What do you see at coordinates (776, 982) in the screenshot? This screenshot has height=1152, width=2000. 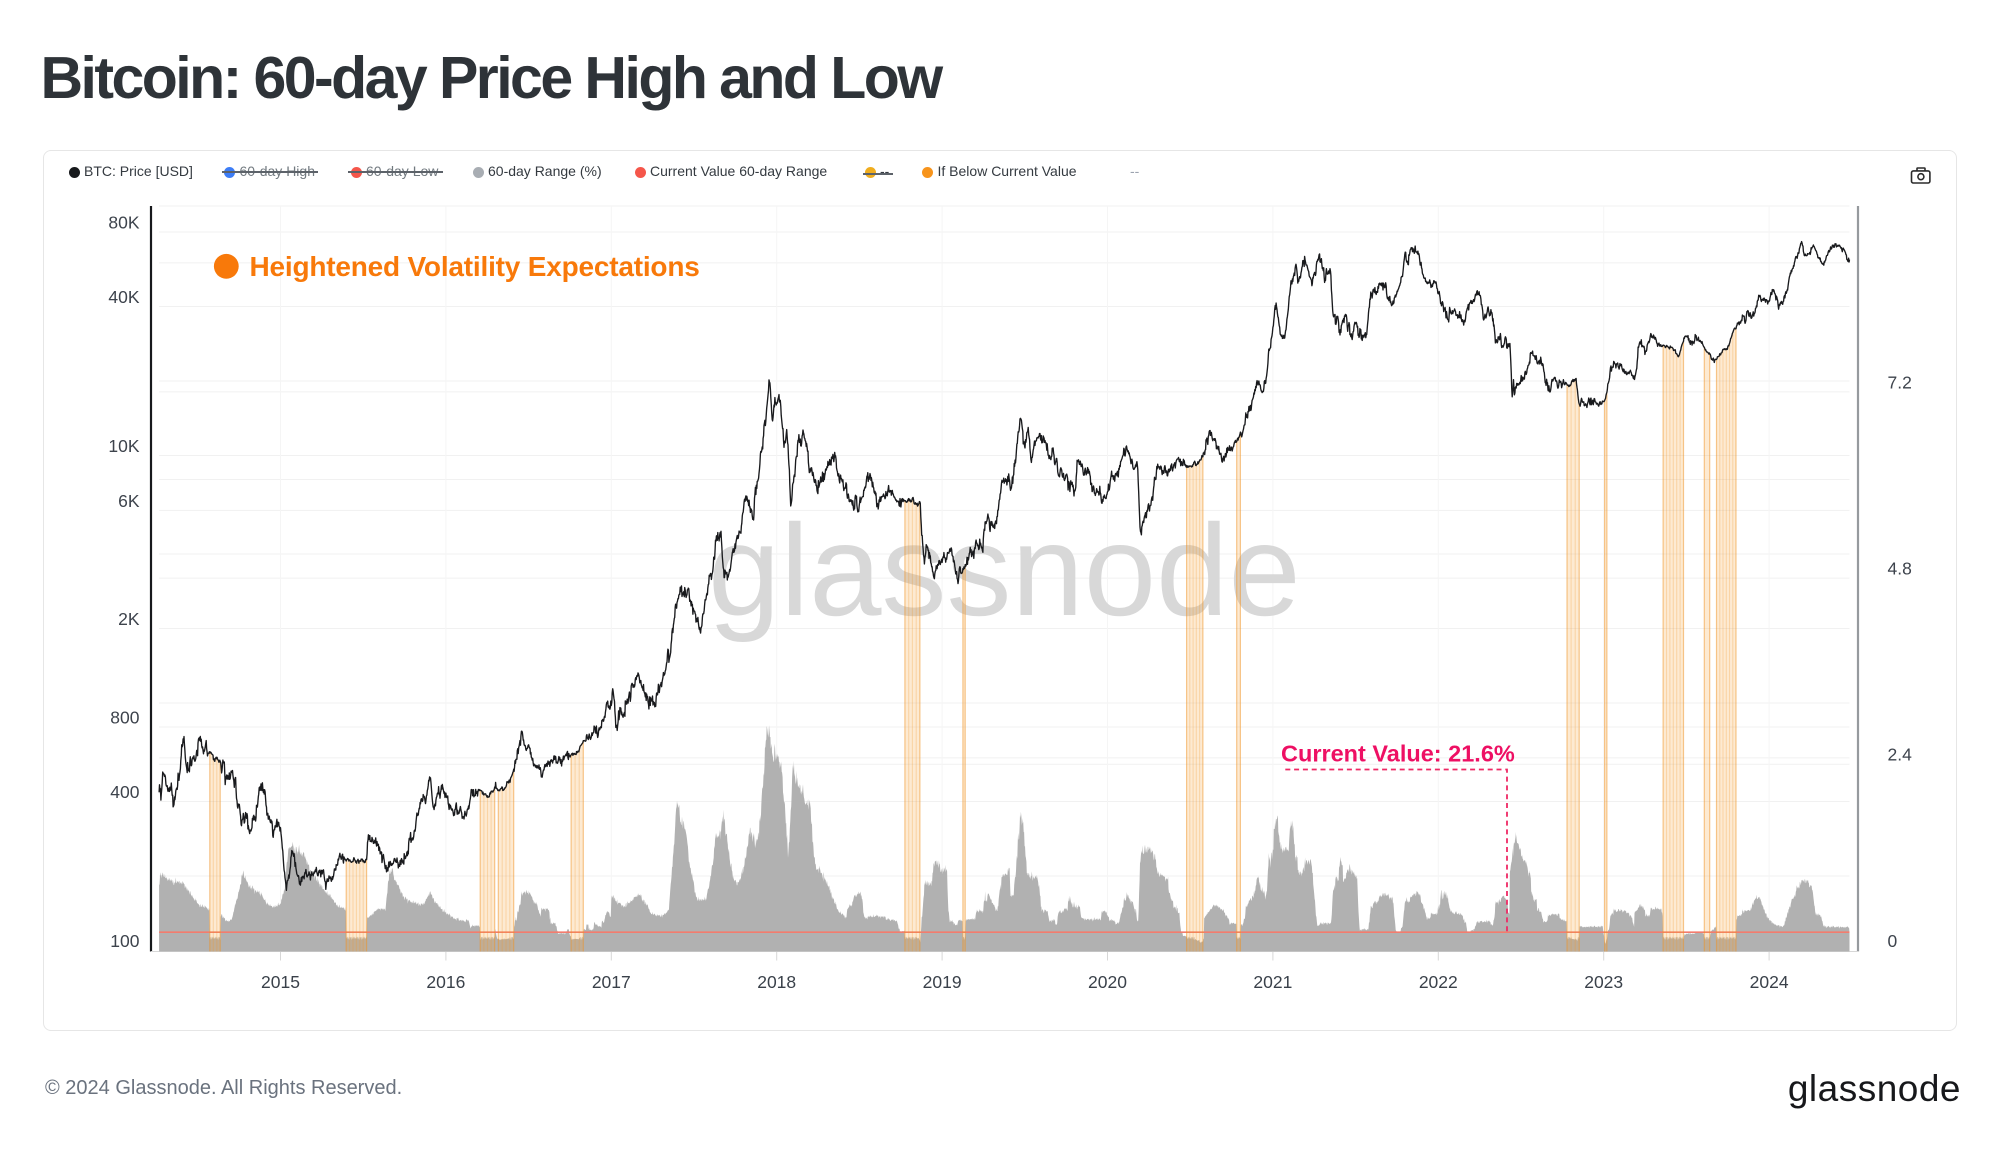 I see `svg-text: 2018` at bounding box center [776, 982].